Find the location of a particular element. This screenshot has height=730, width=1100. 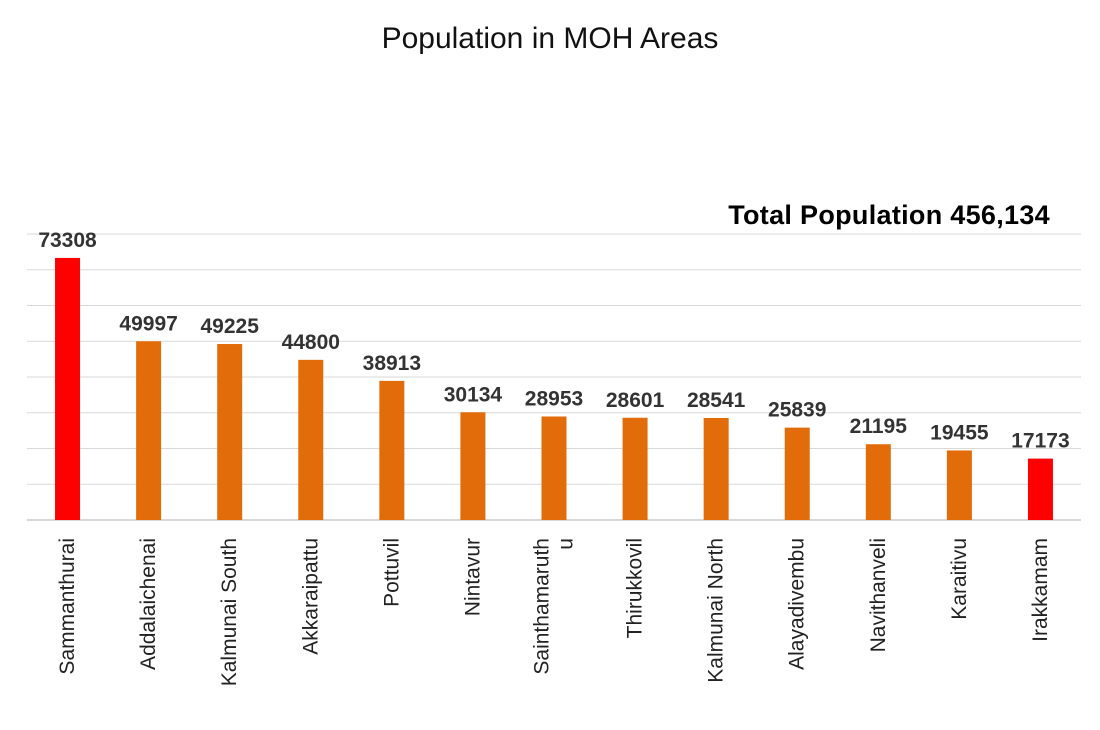

x-tick-label: Irakkamam is located at coordinates (1040, 590).